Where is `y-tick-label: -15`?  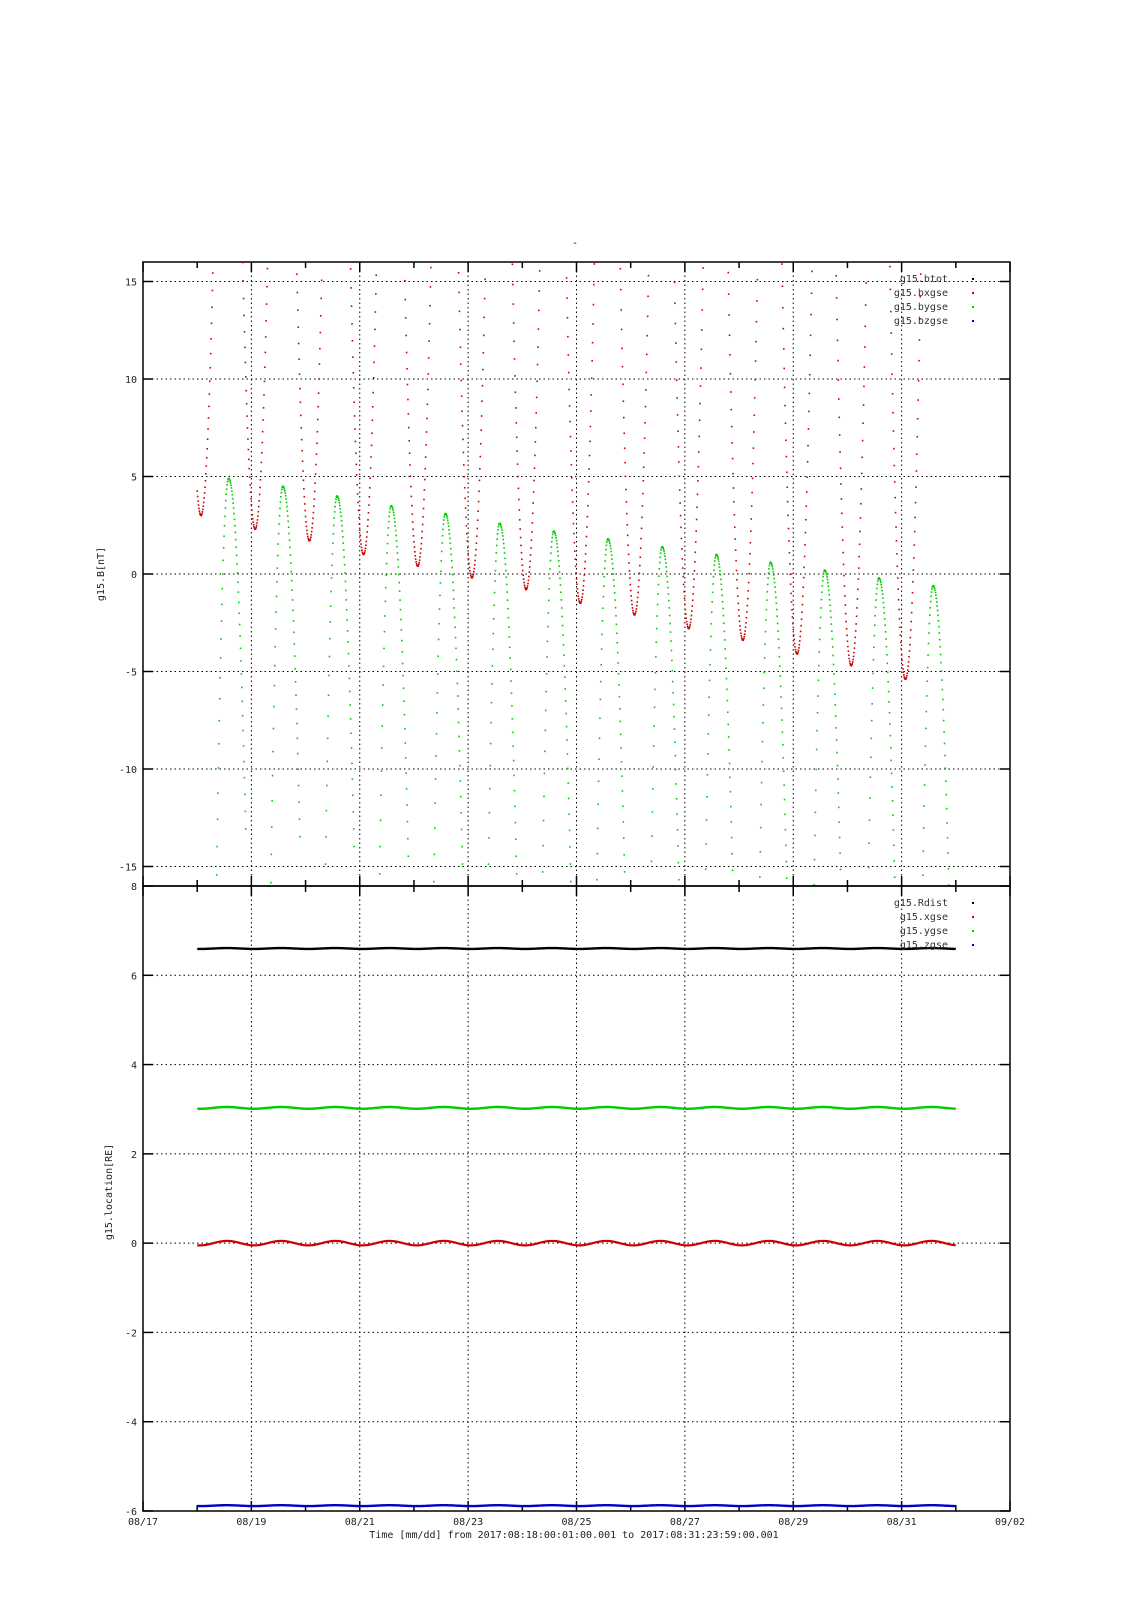
y-tick-label: -15 is located at coordinates (128, 868).